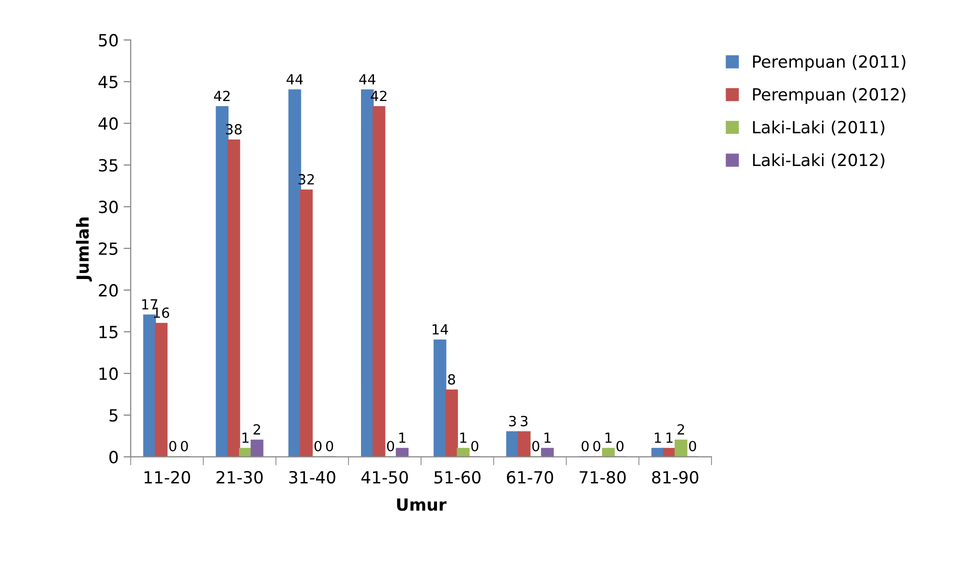 This screenshot has height=571, width=968. What do you see at coordinates (440, 329) in the screenshot?
I see `data-label: 14` at bounding box center [440, 329].